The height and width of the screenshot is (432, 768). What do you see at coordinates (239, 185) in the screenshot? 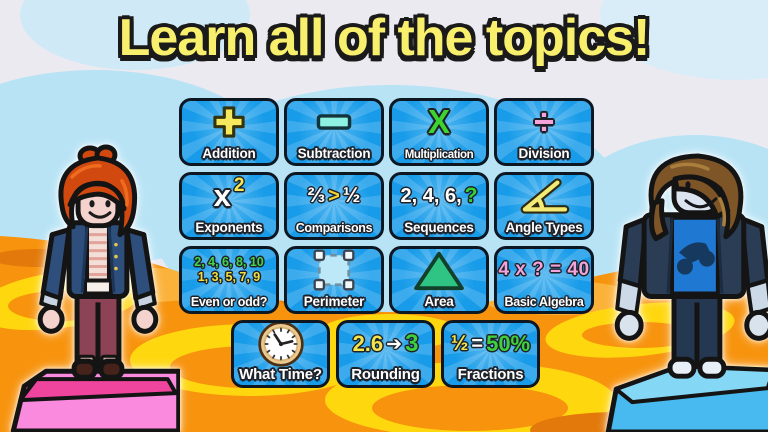
I see `exponent-power: 2` at bounding box center [239, 185].